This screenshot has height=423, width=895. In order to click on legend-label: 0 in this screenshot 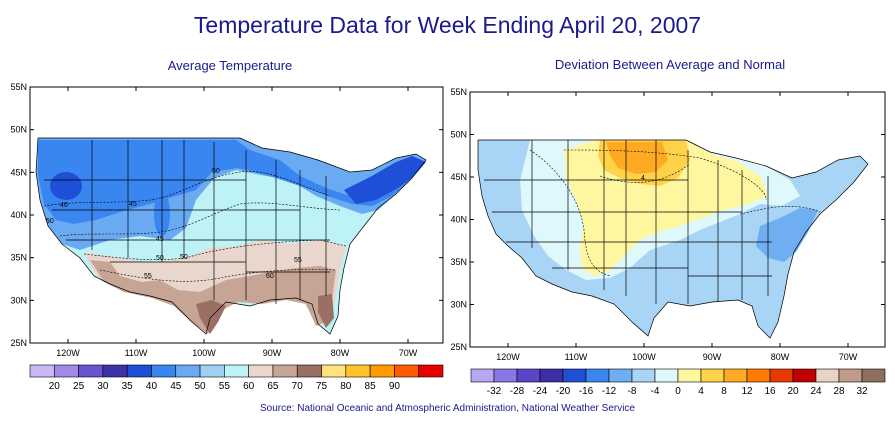, I will do `click(678, 391)`.